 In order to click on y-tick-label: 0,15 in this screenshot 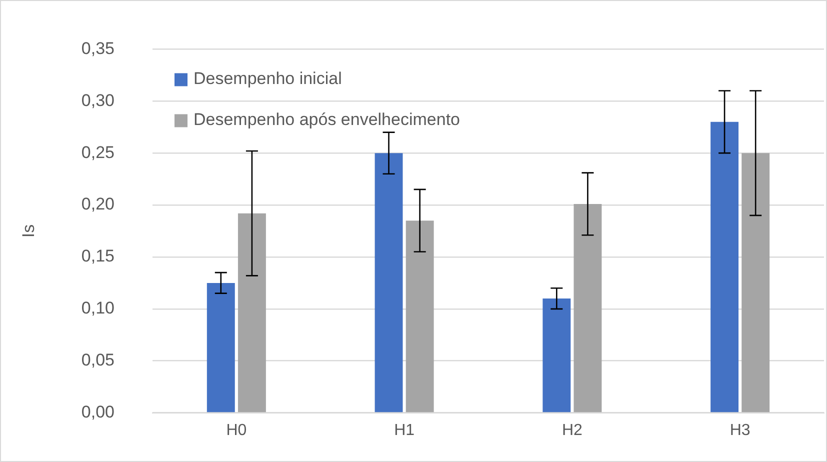, I will do `click(97, 256)`.